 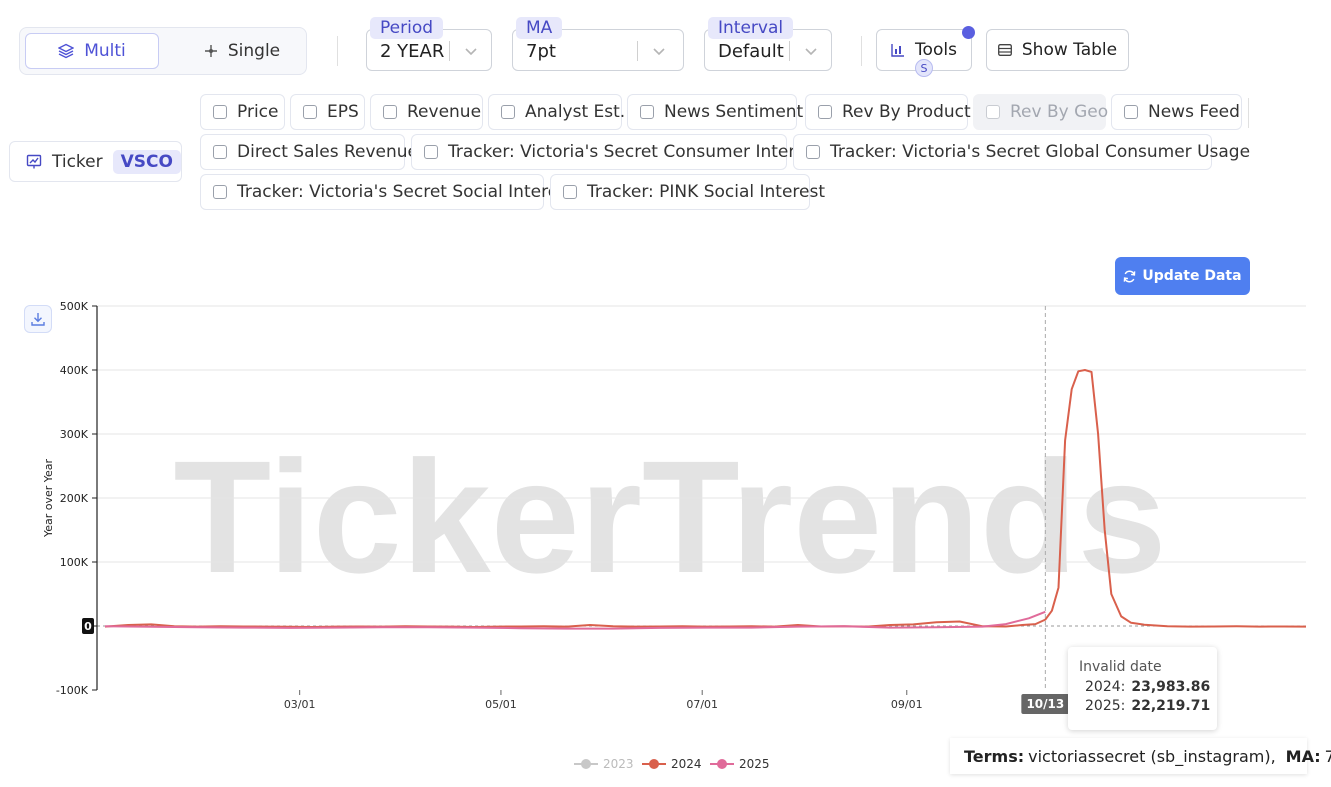 I want to click on period-label: Period, so click(x=407, y=28).